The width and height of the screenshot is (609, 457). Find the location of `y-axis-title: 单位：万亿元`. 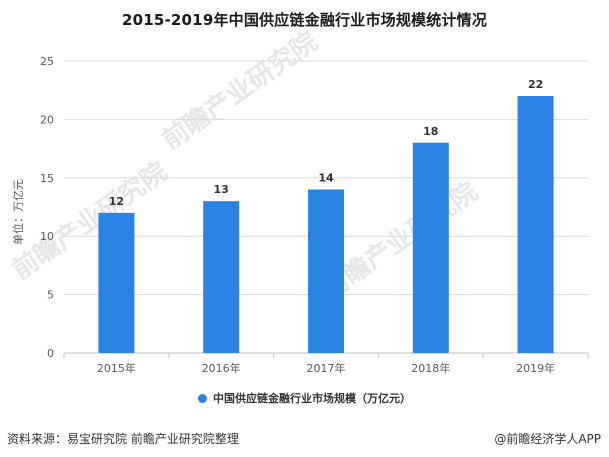

y-axis-title: 单位：万亿元 is located at coordinates (18, 212).